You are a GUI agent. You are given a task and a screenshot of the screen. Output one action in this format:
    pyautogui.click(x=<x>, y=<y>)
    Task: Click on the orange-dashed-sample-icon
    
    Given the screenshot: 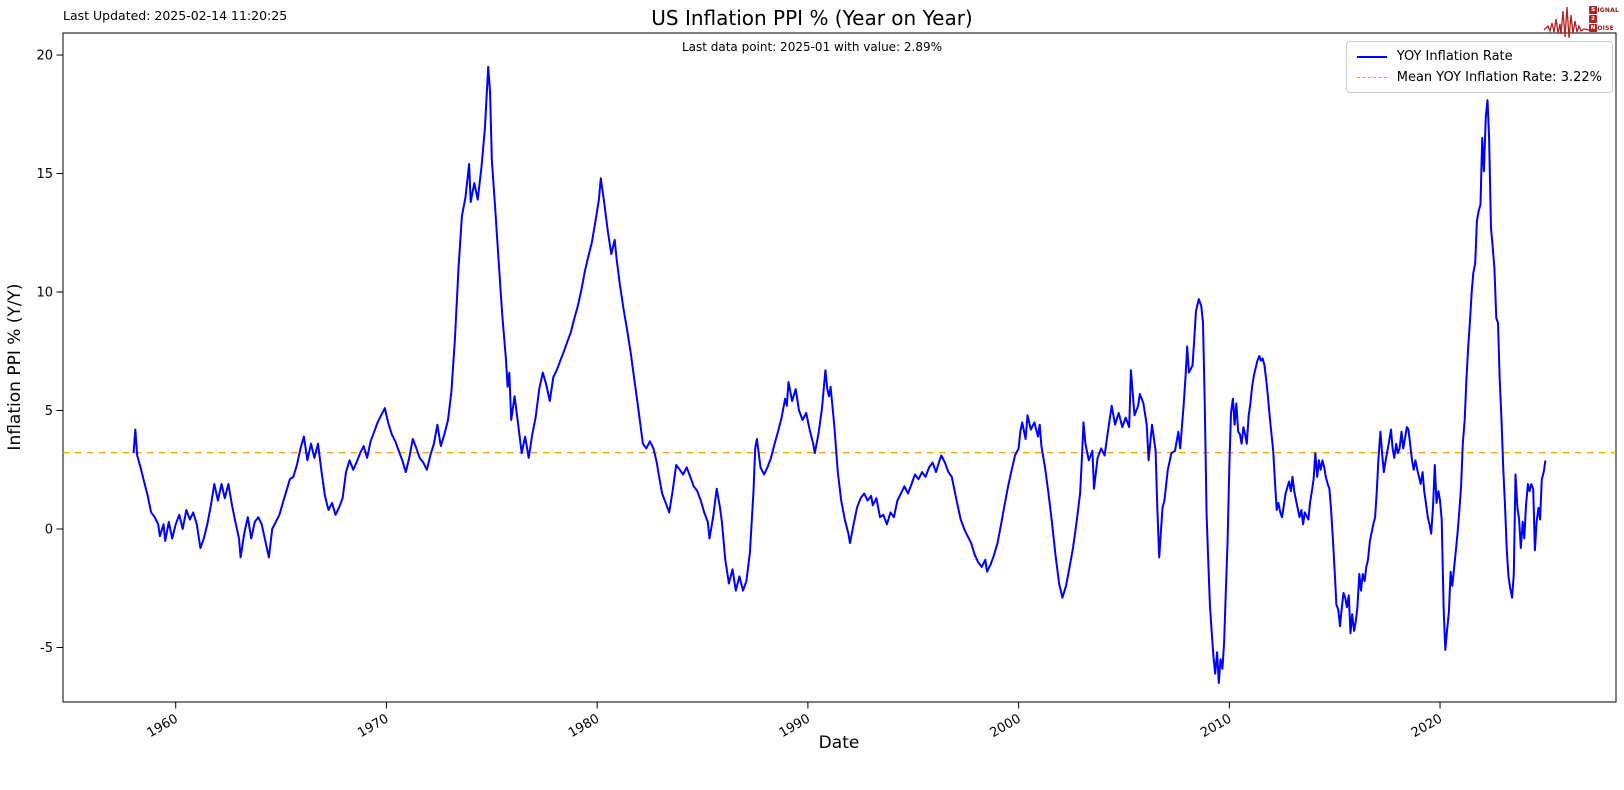 What is the action you would take?
    pyautogui.click(x=1371, y=77)
    